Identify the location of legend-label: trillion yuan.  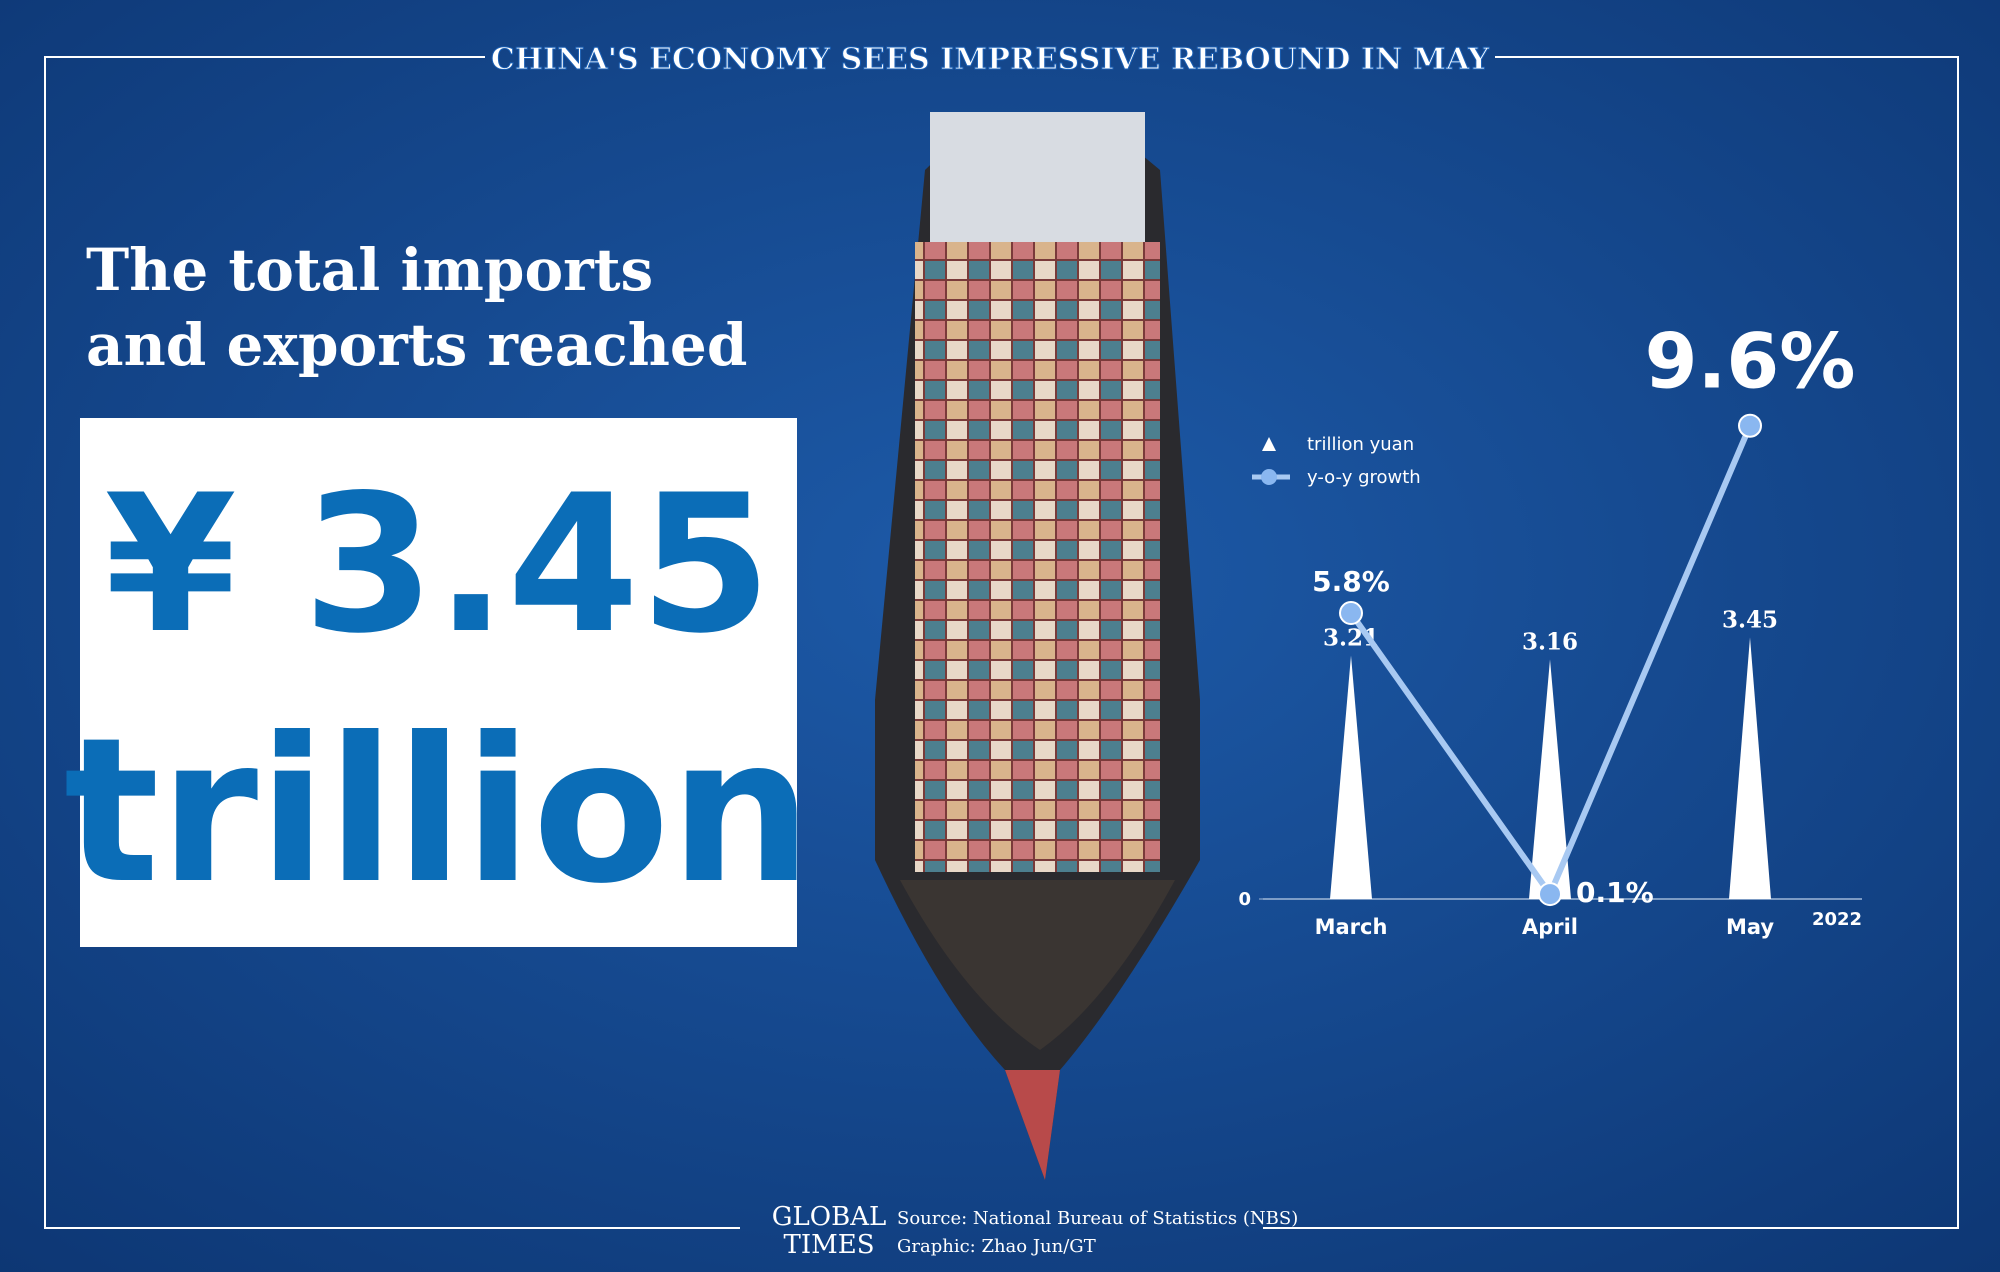
(1360, 444).